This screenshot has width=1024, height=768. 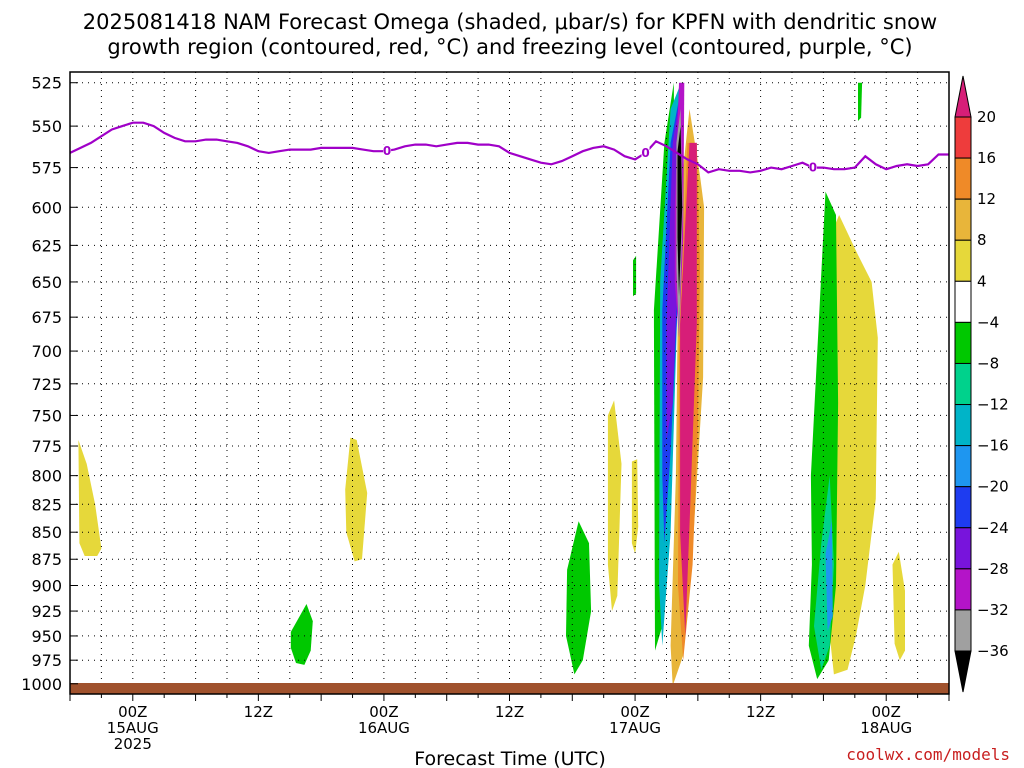 What do you see at coordinates (509, 758) in the screenshot?
I see `x-axis-label: Forecast Time (UTC)` at bounding box center [509, 758].